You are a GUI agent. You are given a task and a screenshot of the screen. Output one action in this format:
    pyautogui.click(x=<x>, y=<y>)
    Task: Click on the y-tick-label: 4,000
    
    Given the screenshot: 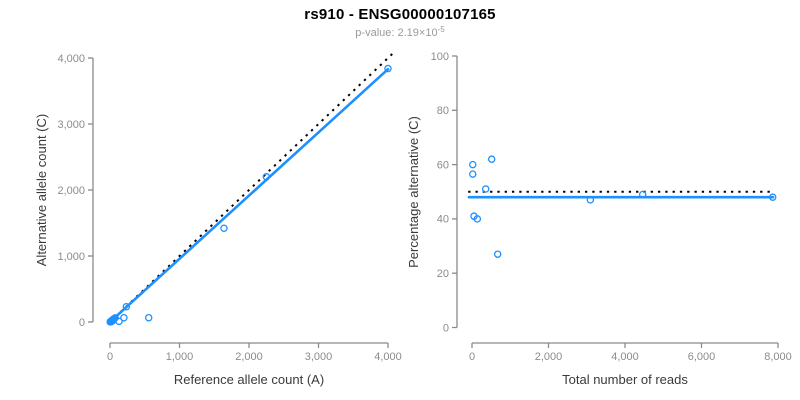 What is the action you would take?
    pyautogui.click(x=71, y=59)
    